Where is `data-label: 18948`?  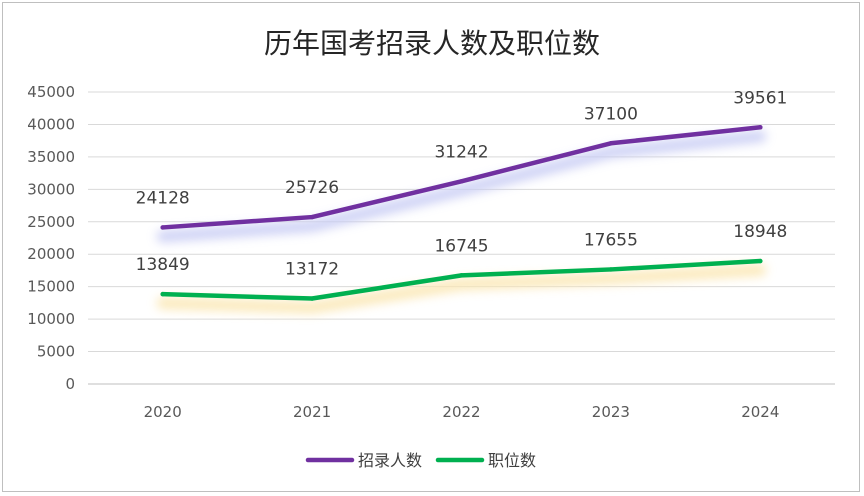
data-label: 18948 is located at coordinates (760, 232).